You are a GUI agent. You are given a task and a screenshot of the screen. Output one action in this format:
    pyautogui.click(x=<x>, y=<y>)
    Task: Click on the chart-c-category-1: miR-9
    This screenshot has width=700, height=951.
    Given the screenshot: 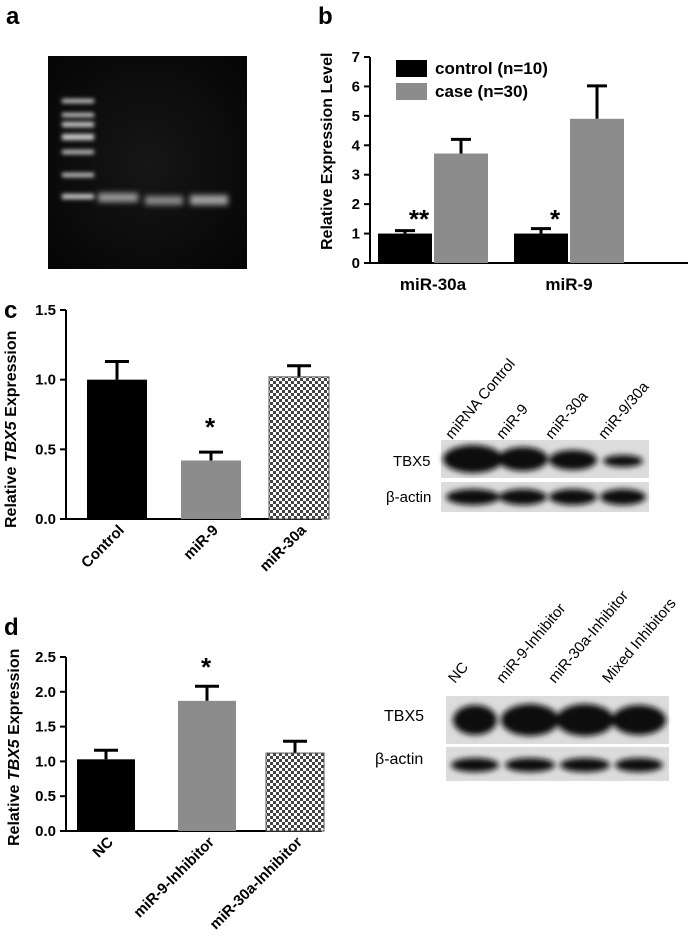 What is the action you would take?
    pyautogui.click(x=200, y=542)
    